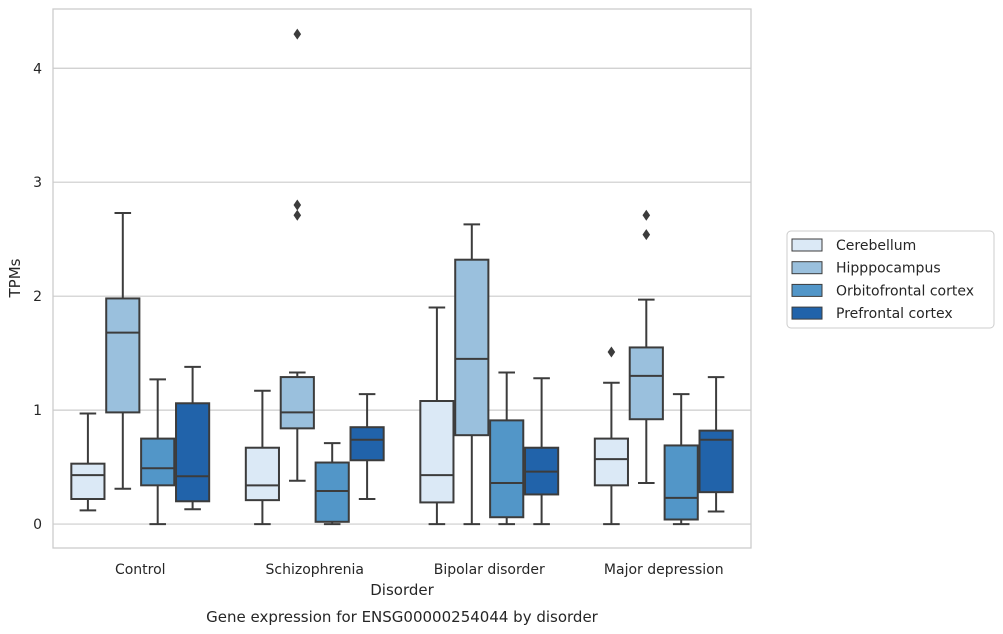 The height and width of the screenshot is (634, 1003). What do you see at coordinates (888, 269) in the screenshot?
I see `legend-label: Hipppocampus` at bounding box center [888, 269].